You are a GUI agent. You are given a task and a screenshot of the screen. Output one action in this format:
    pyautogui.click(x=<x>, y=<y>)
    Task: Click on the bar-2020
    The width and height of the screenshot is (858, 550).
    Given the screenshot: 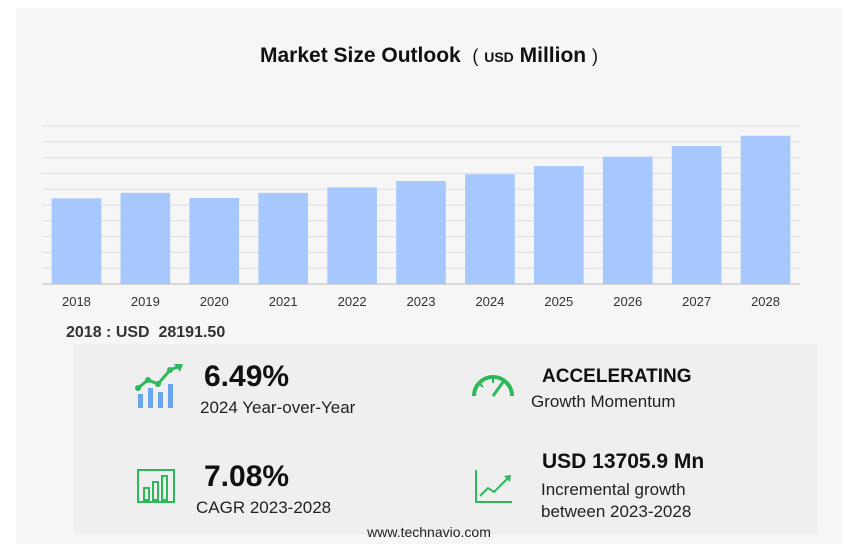 What is the action you would take?
    pyautogui.click(x=214, y=241)
    